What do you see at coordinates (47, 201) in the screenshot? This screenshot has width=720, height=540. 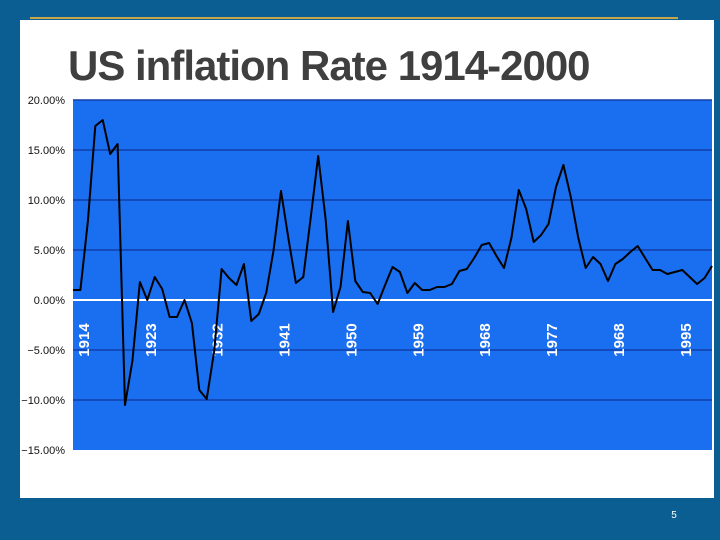 I see `y-tick-label: 10.00%` at bounding box center [47, 201].